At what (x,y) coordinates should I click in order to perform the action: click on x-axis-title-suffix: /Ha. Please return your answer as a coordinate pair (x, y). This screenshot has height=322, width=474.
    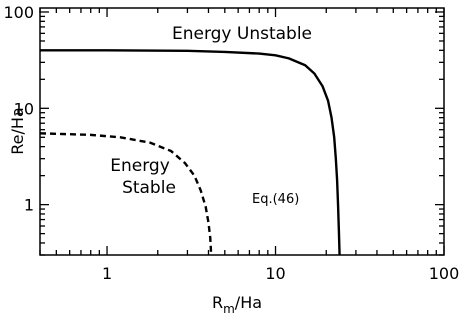
    Looking at the image, I should click on (248, 302).